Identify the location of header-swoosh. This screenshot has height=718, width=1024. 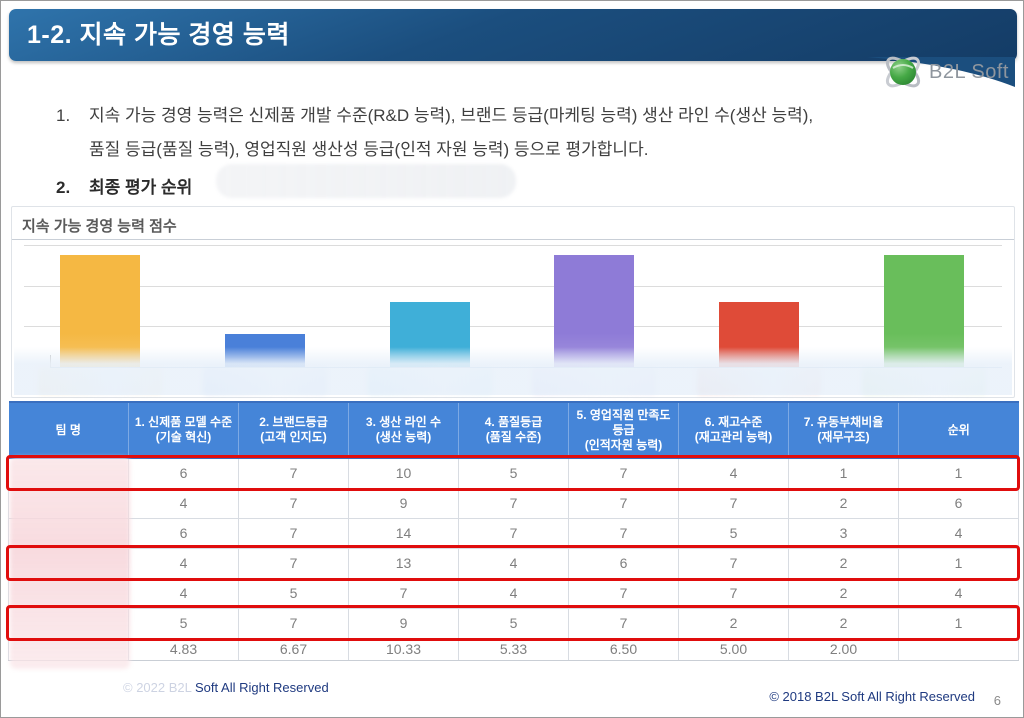
(941, 72).